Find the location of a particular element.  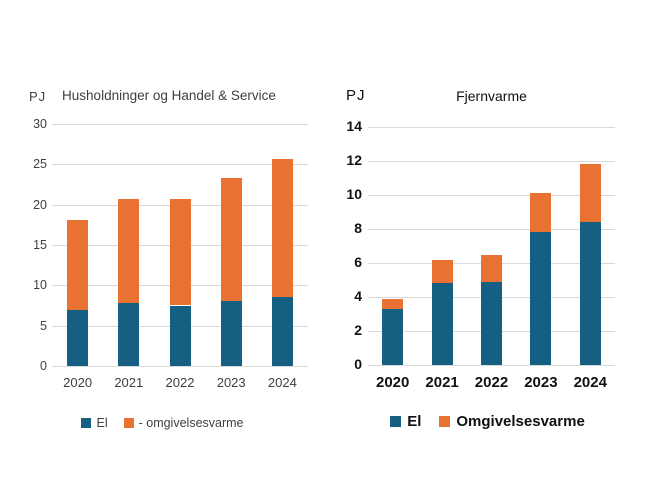

y-axis-tick-label: 8 is located at coordinates (358, 228).